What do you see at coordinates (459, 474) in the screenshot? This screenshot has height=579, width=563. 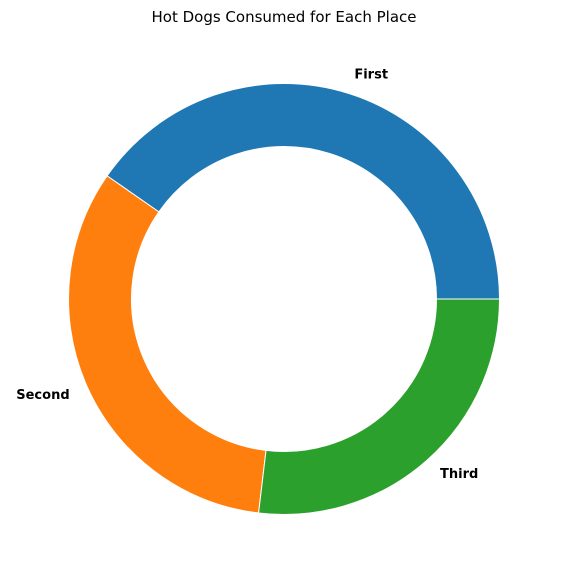 I see `label-third: Third` at bounding box center [459, 474].